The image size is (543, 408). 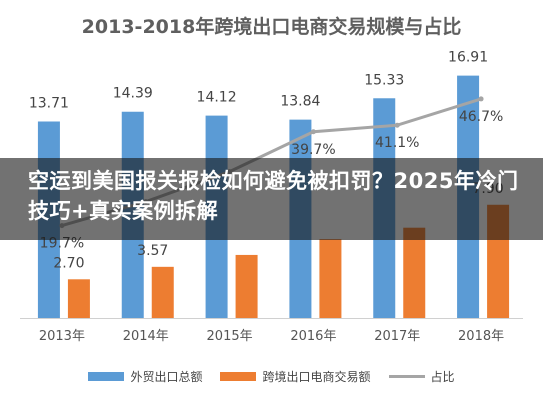 I want to click on legend-item-export-total: 外贸出口总额, so click(x=145, y=376).